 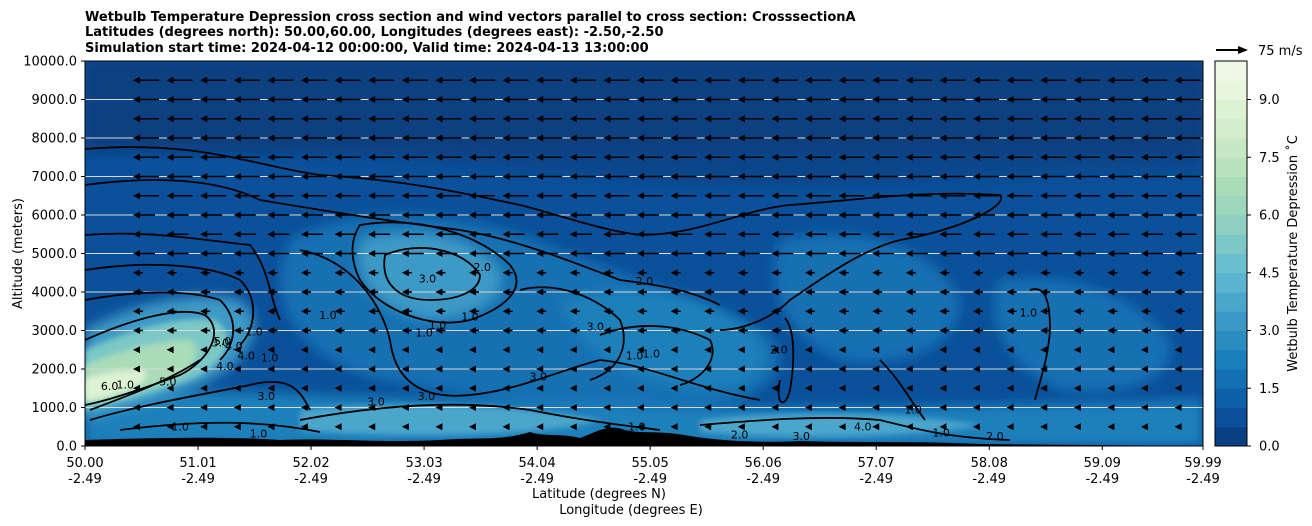 What do you see at coordinates (1269, 100) in the screenshot?
I see `colorbar-tick-label: 9.0` at bounding box center [1269, 100].